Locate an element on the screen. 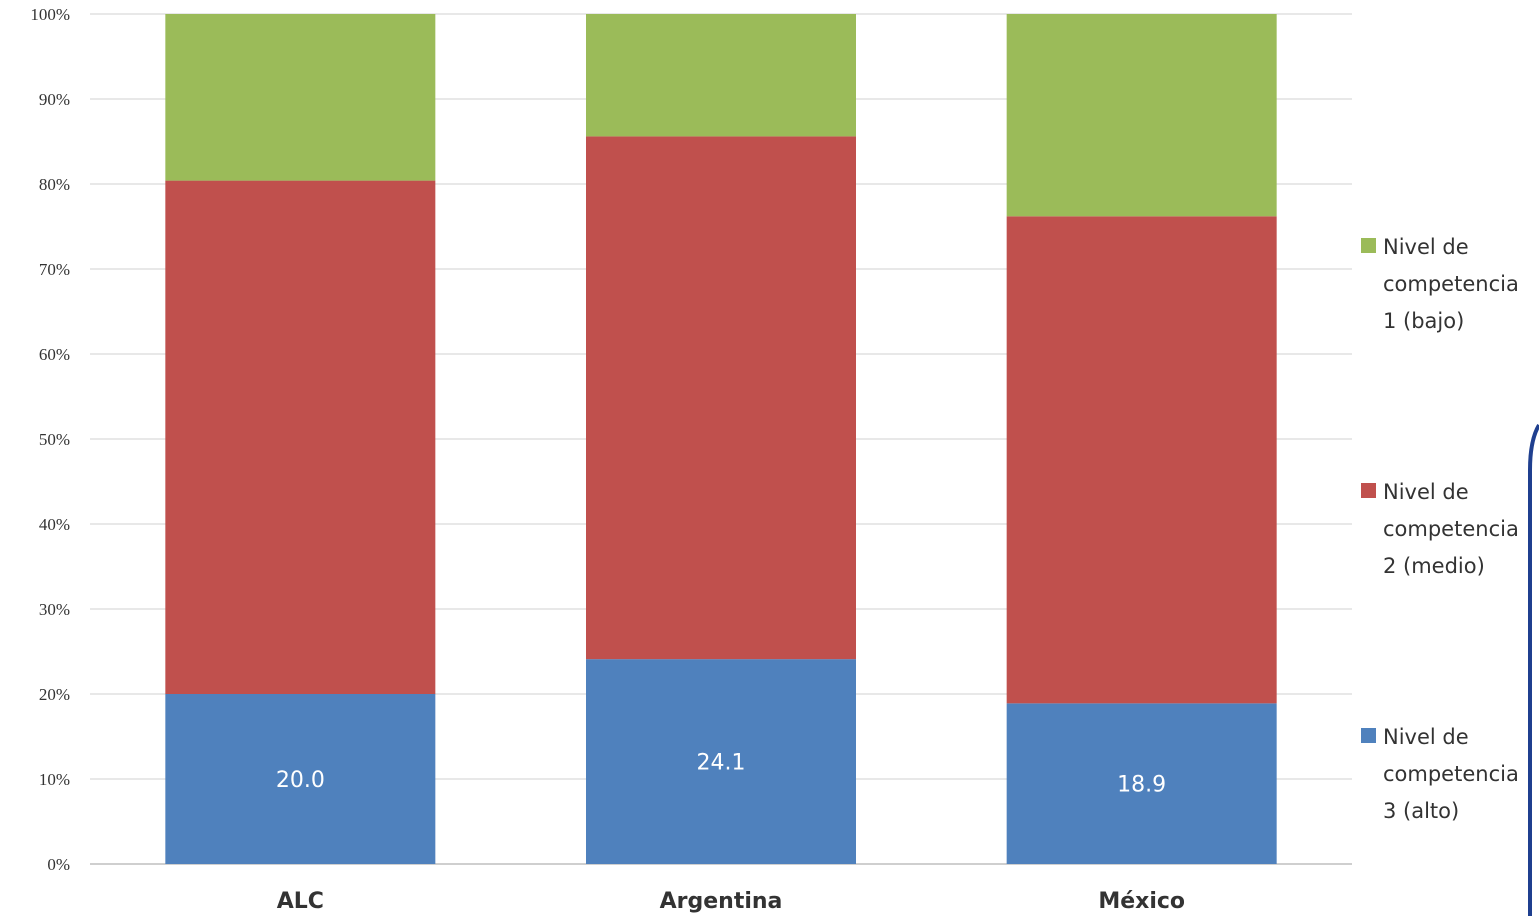 This screenshot has width=1539, height=916. legend-entry-label: 1 (bajo) is located at coordinates (1423, 321).